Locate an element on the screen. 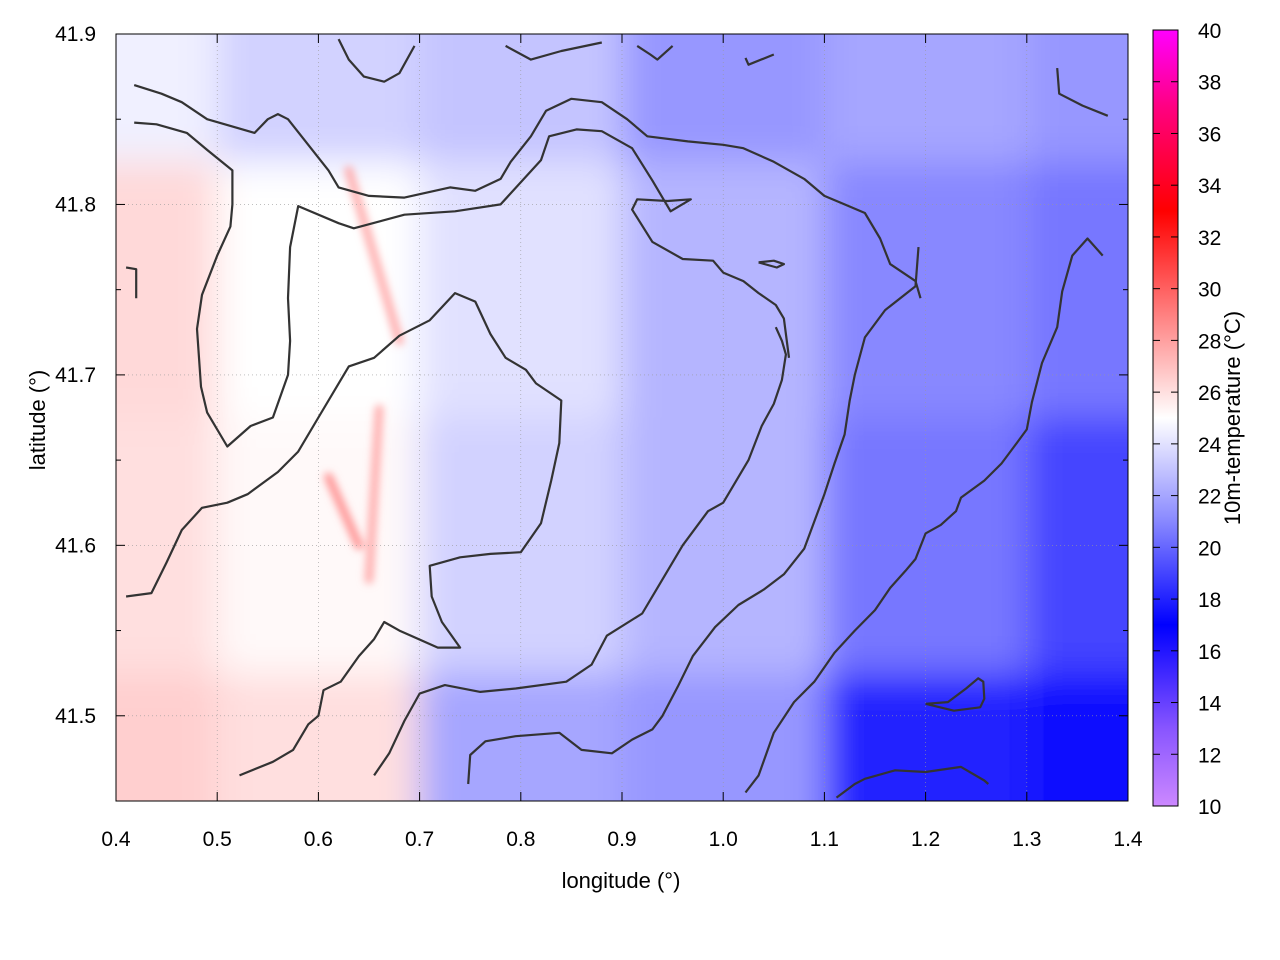 Image resolution: width=1280 pixels, height=960 pixels. colorbar-tick-label: 34 is located at coordinates (1210, 186).